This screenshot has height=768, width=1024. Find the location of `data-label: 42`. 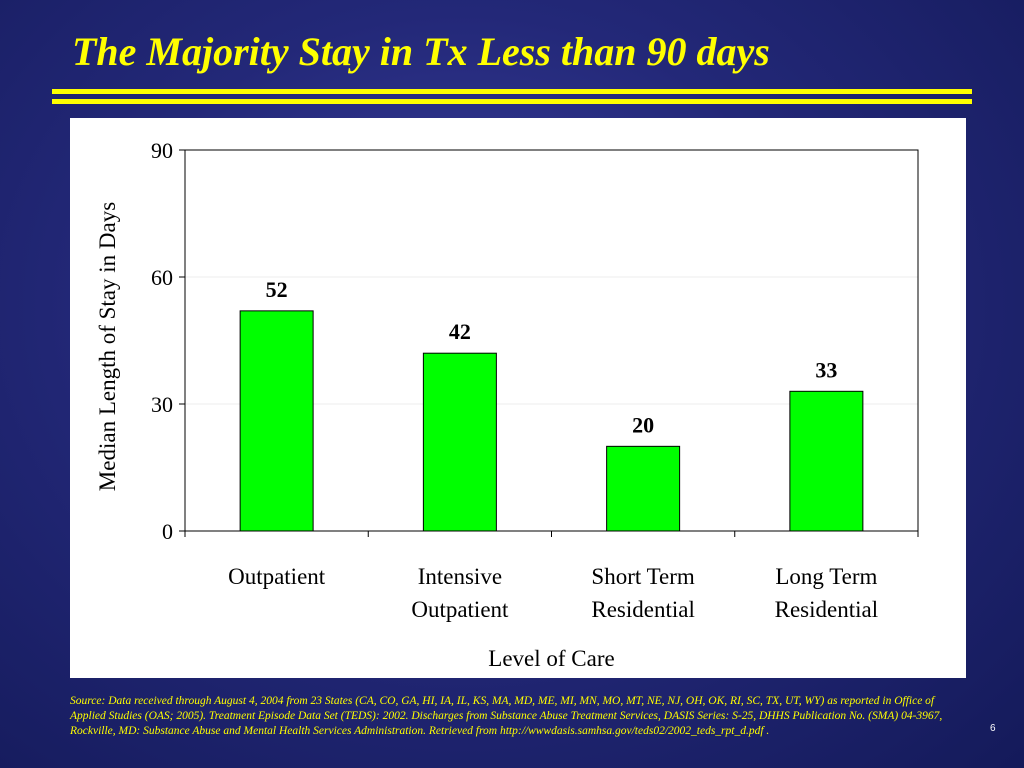

data-label: 42 is located at coordinates (460, 331).